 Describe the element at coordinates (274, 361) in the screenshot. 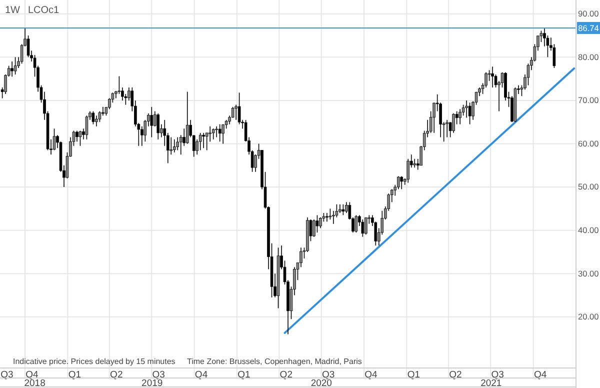

I see `annotation: Time Zone: Brussels, Copenhagen, Madrid, Paris` at that location.